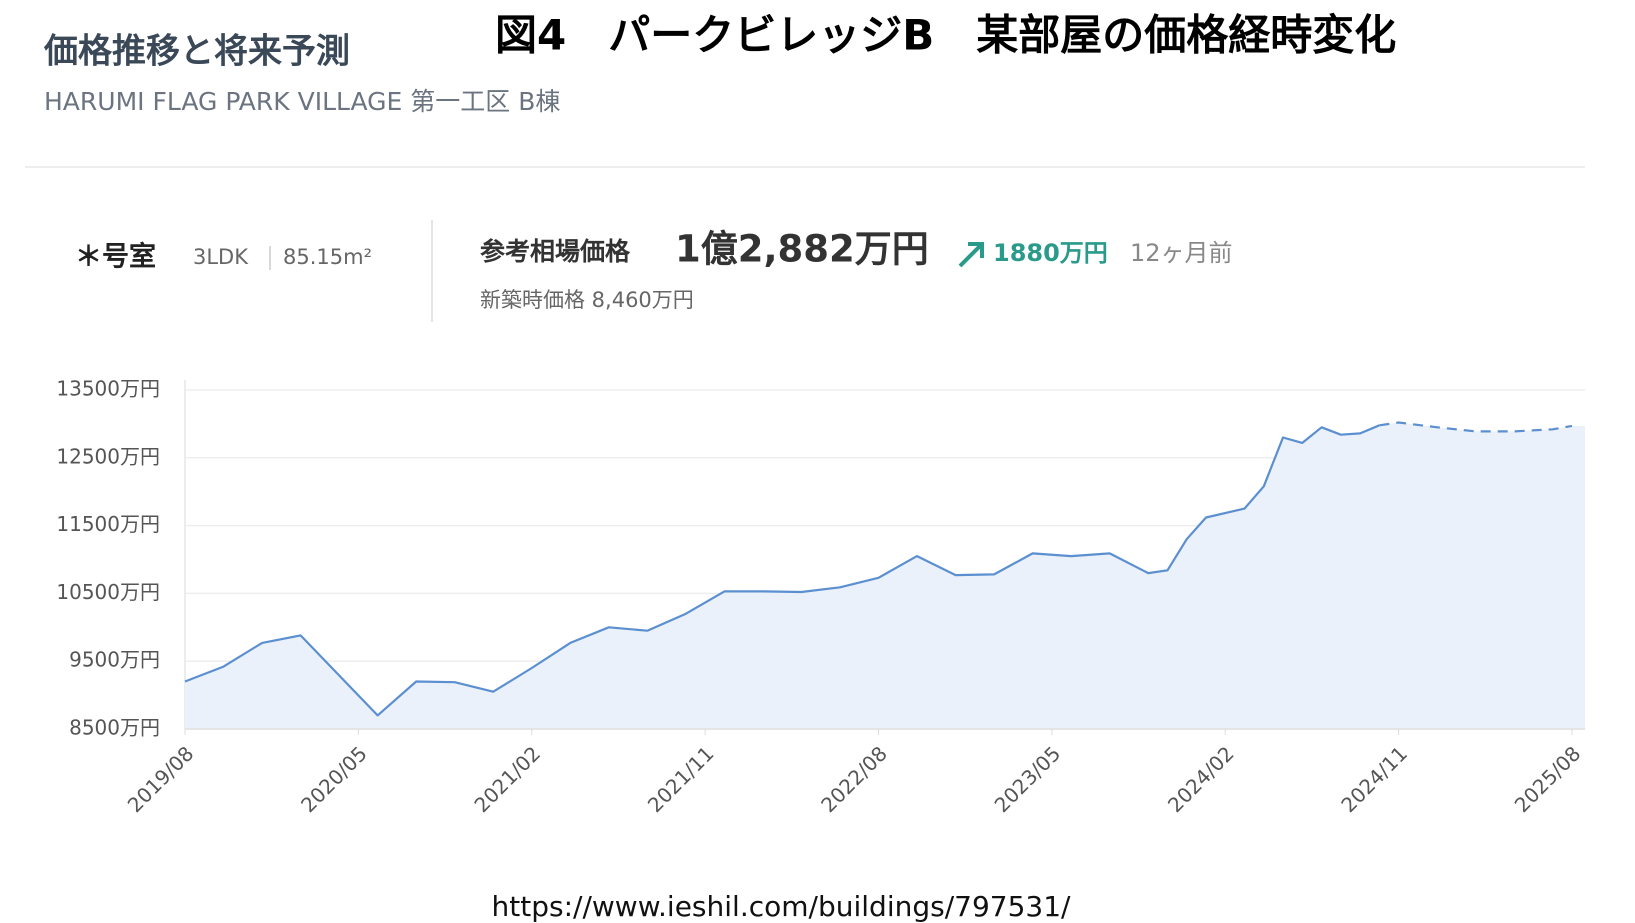 This screenshot has width=1635, height=923. What do you see at coordinates (1181, 253) in the screenshot?
I see `change-period: 12ヶ月前` at bounding box center [1181, 253].